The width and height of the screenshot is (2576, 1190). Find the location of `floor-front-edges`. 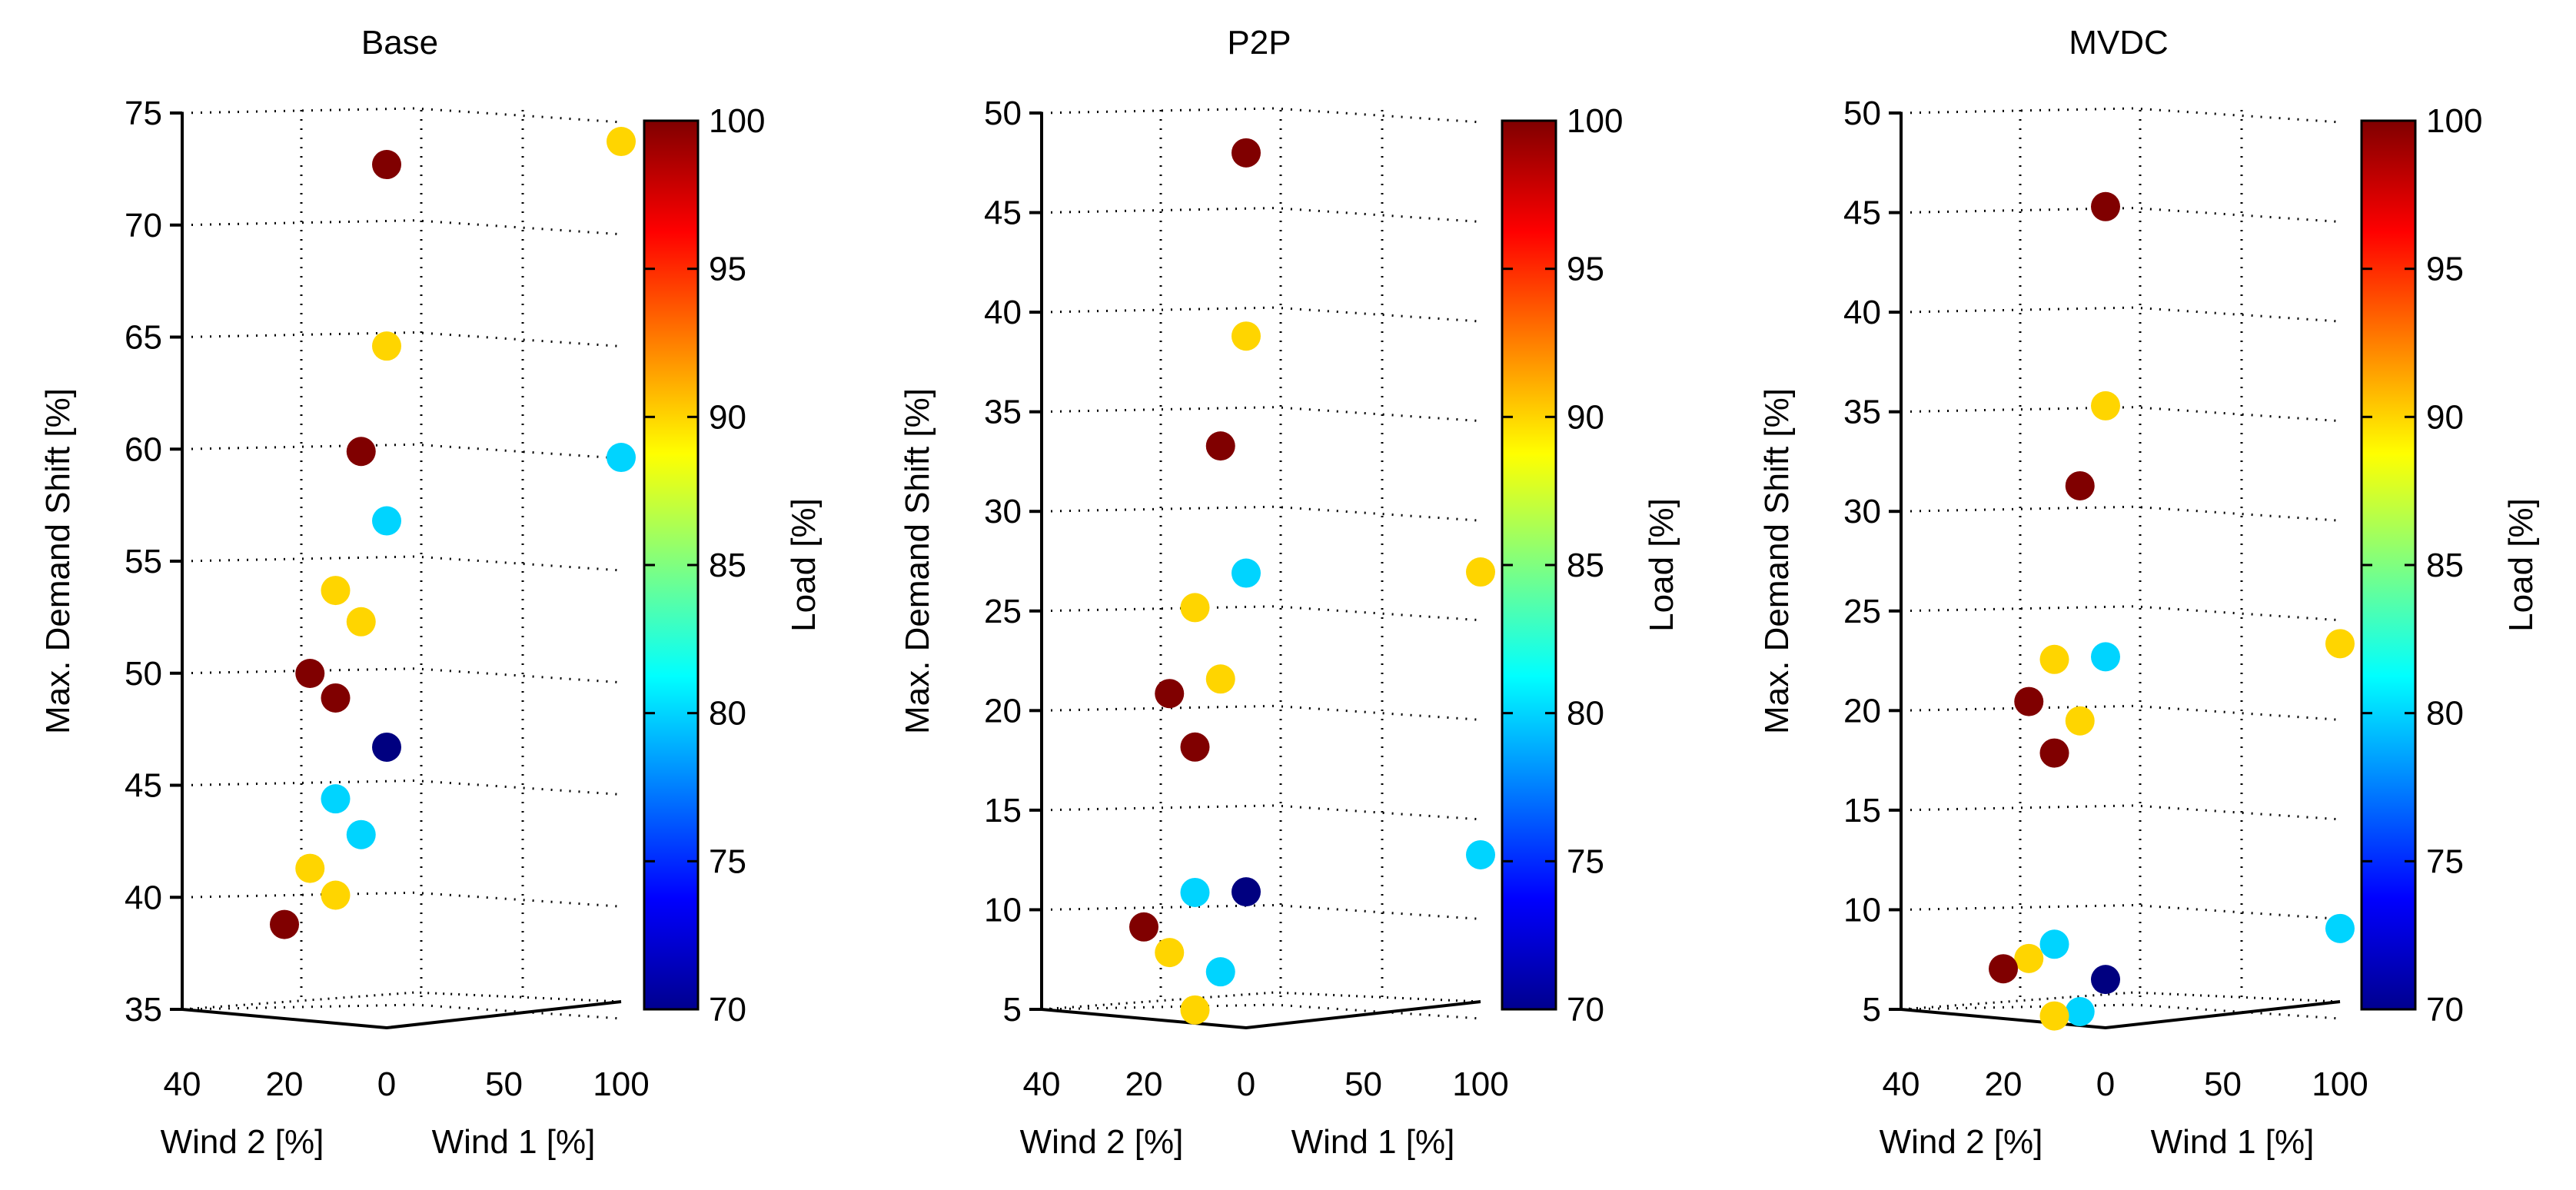

floor-front-edges is located at coordinates (1261, 1015).